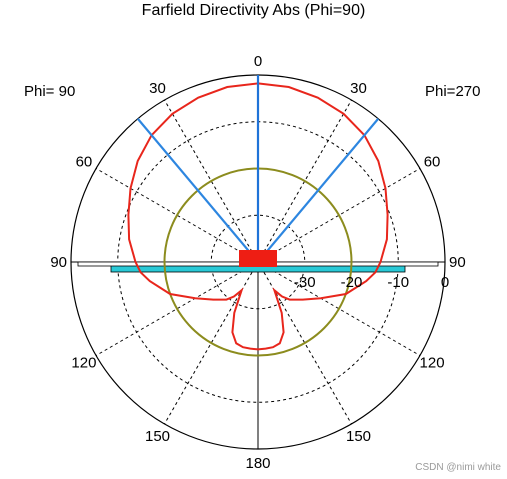 This screenshot has width=507, height=479. I want to click on chart-title: Farfield Directivity Abs (Phi=90), so click(253, 10).